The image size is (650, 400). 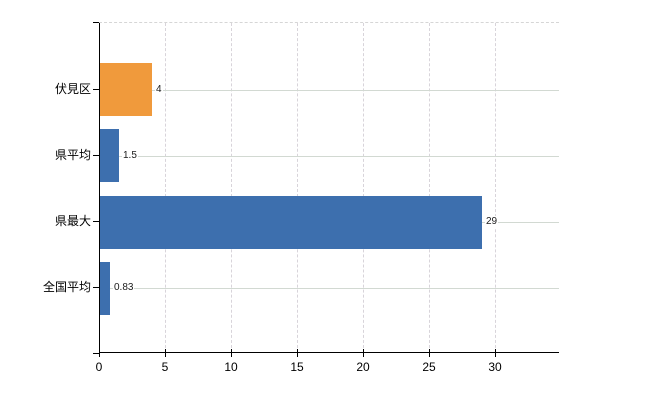 I want to click on category-label: 県最大, so click(x=72, y=221).